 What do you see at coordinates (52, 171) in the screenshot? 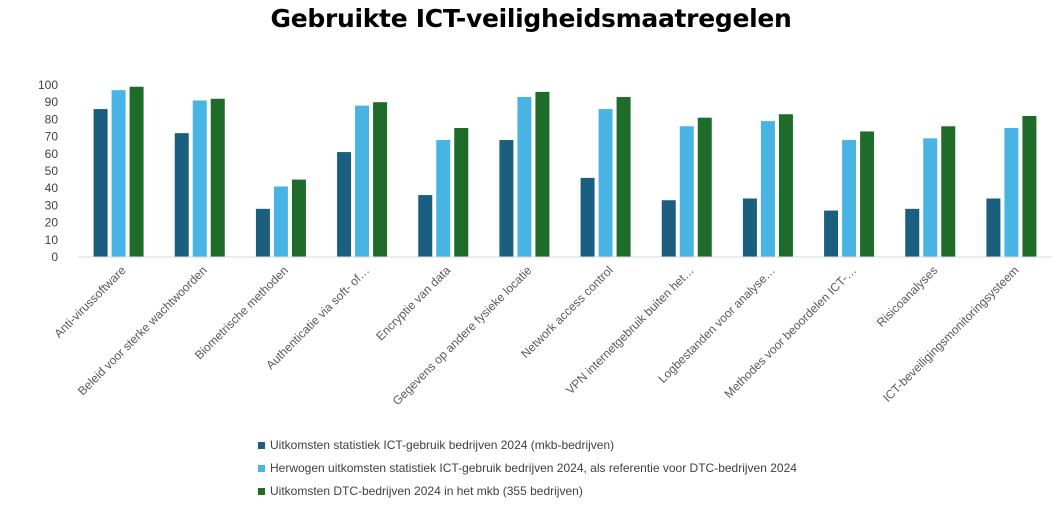
I see `y-tick-label: 50` at bounding box center [52, 171].